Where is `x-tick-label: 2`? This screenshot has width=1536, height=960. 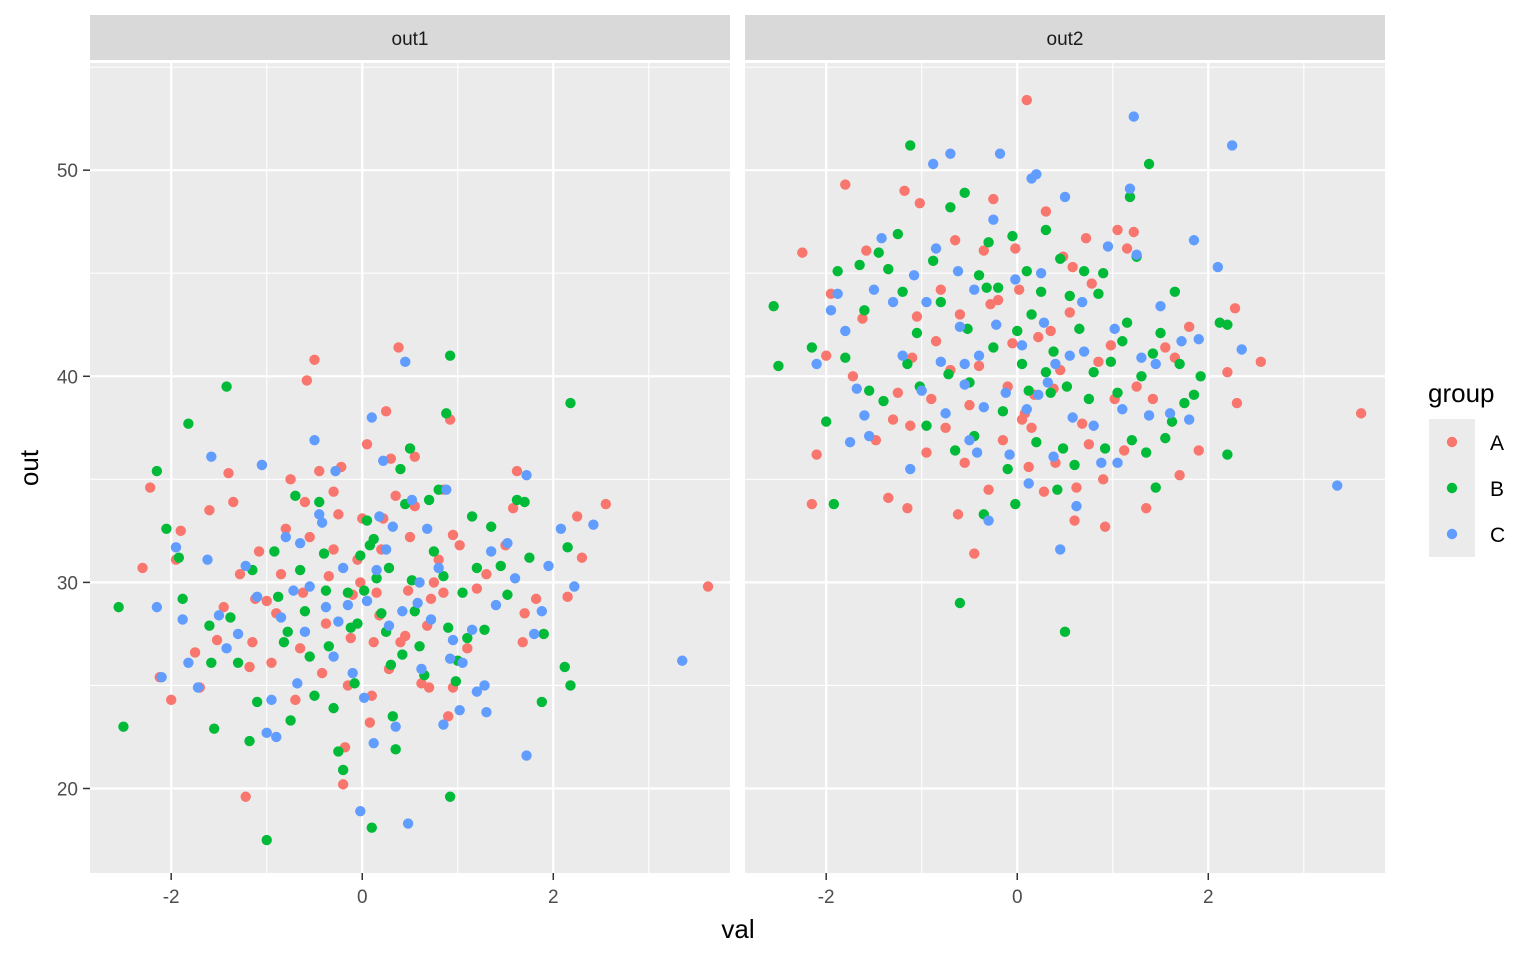
x-tick-label: 2 is located at coordinates (553, 897).